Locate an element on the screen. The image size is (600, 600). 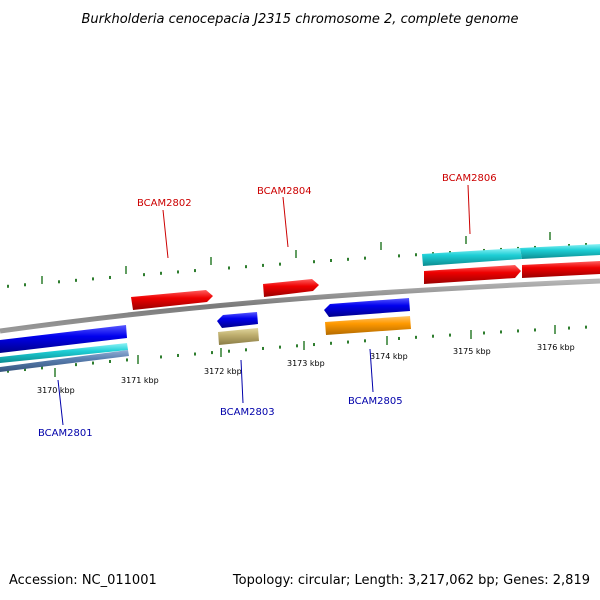
feature-bcam2806-red is located at coordinates (472, 274).